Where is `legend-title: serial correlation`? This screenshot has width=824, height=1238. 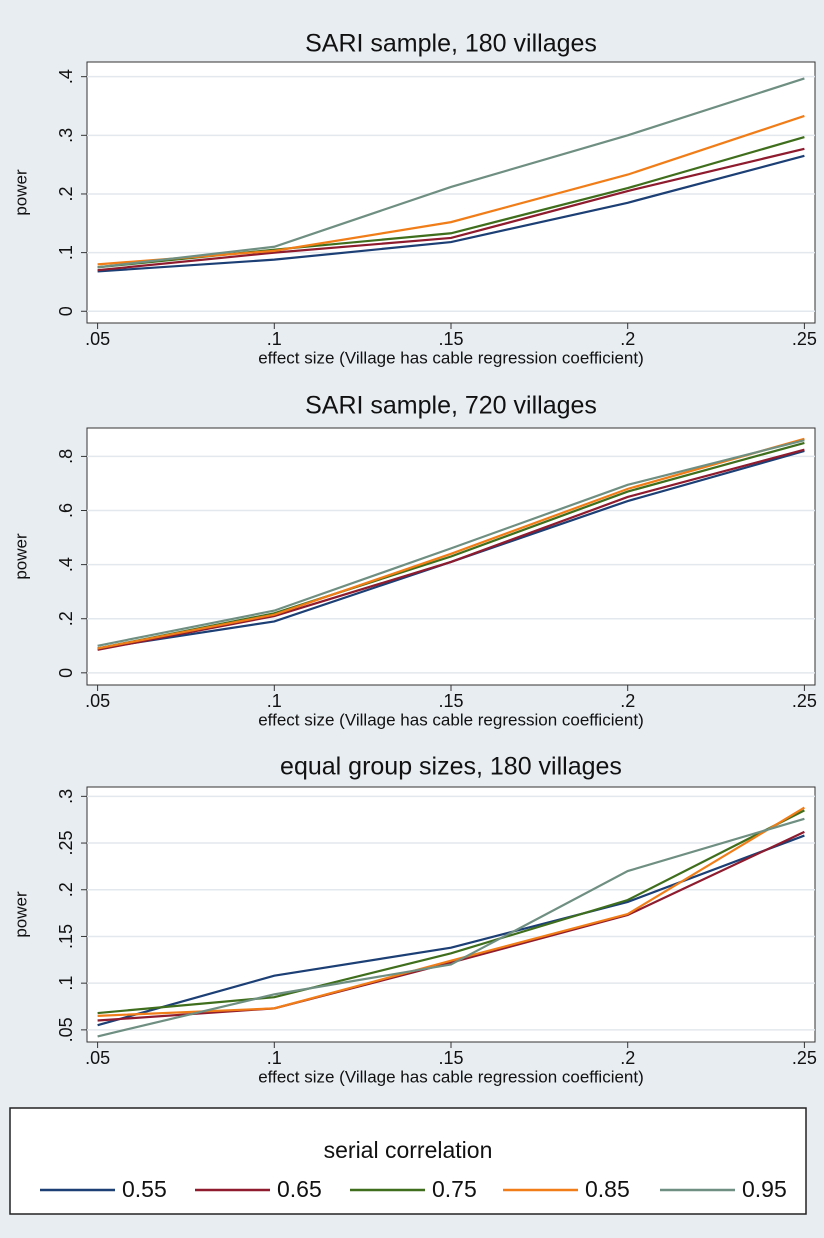 legend-title: serial correlation is located at coordinates (408, 1150).